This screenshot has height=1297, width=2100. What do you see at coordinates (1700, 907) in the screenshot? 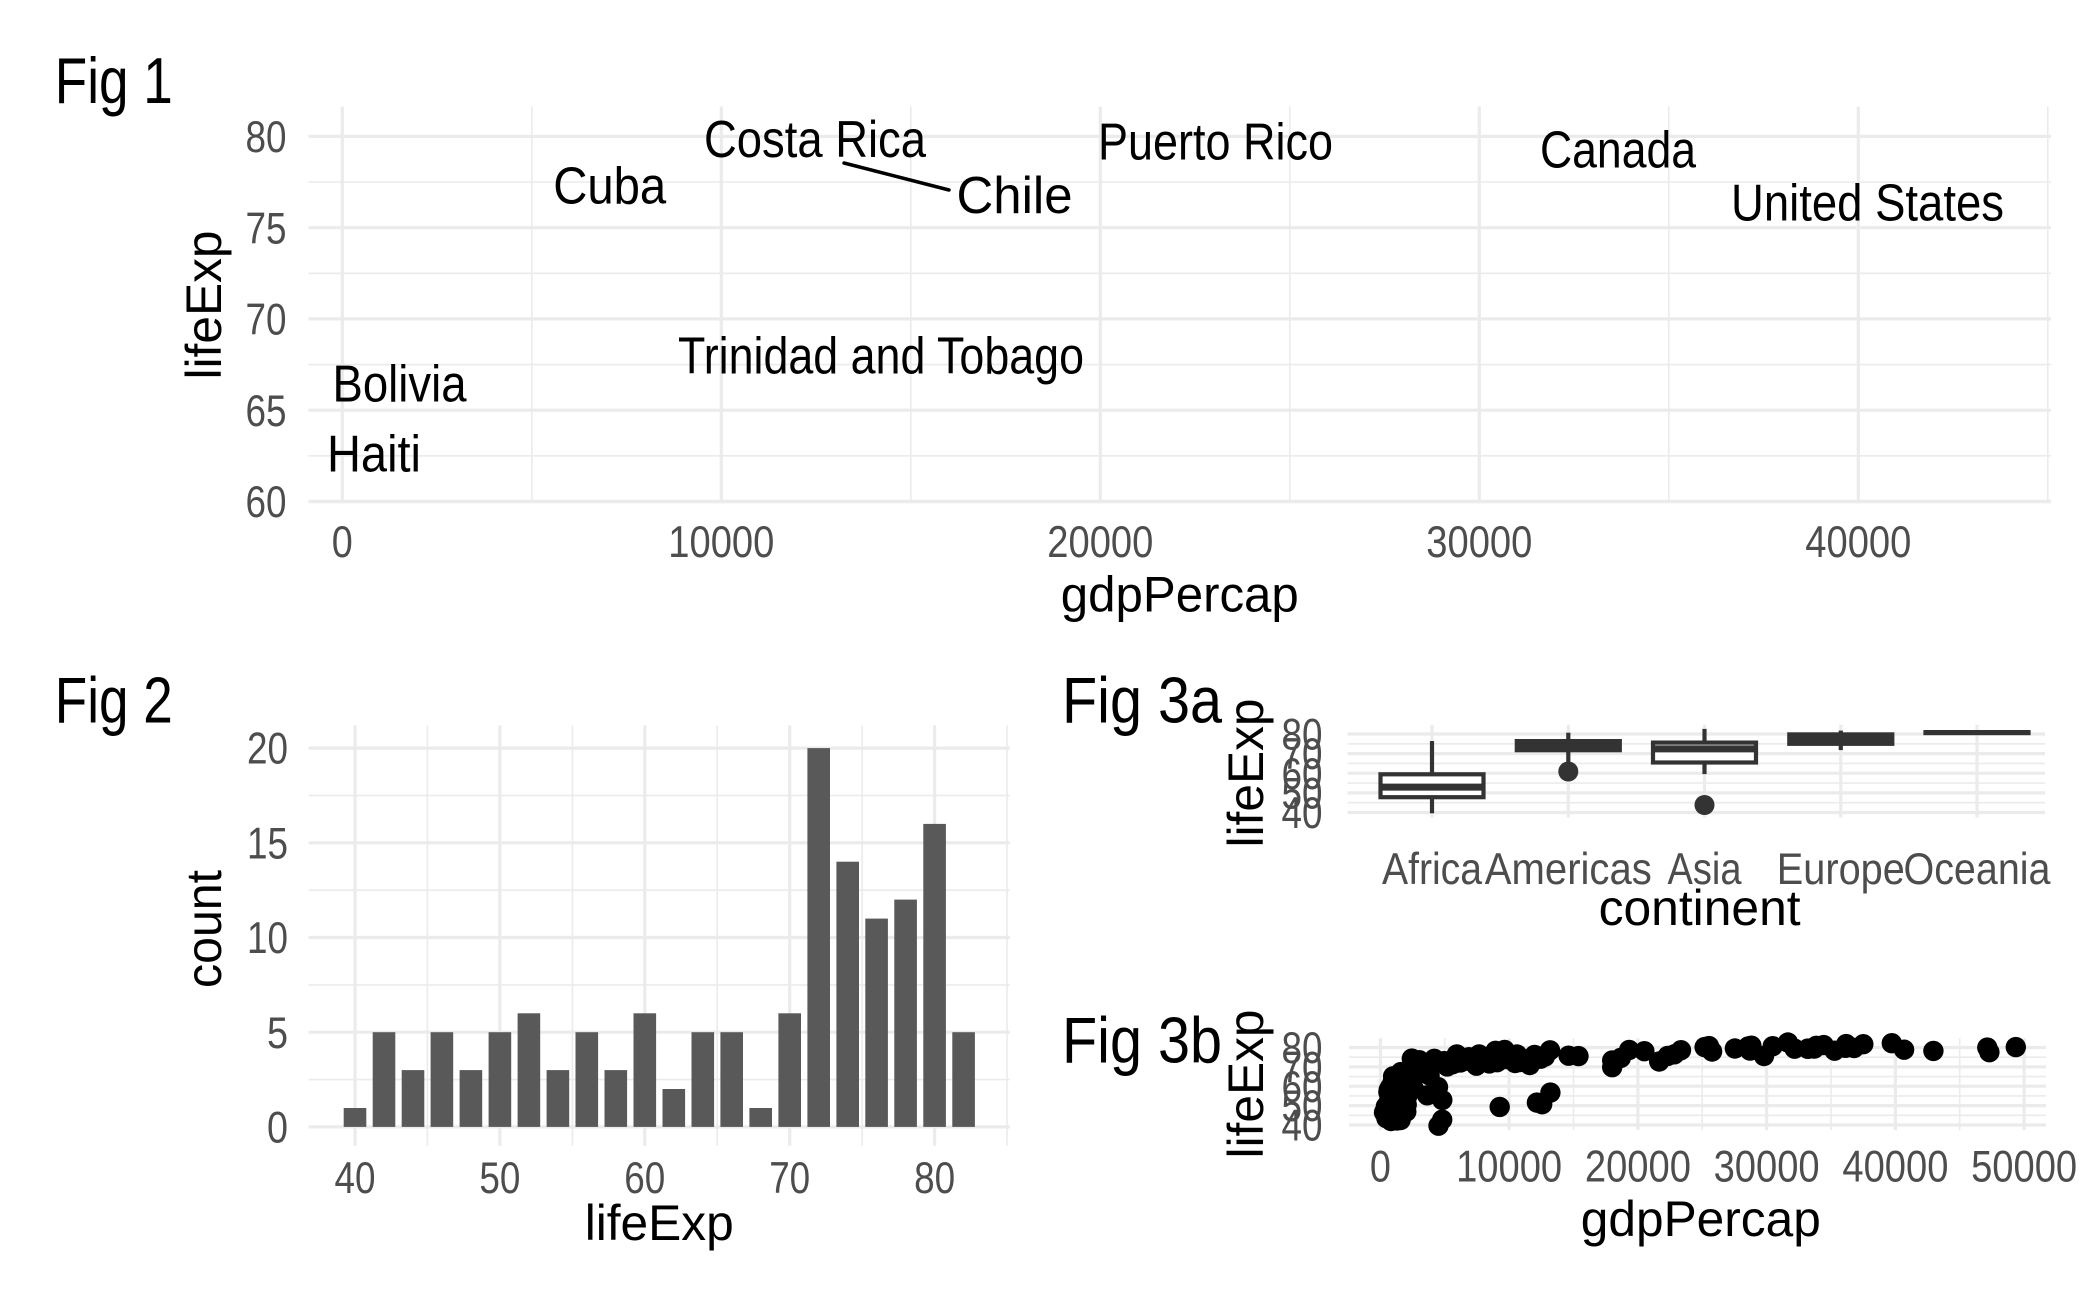
I see `svg-text: continent` at bounding box center [1700, 907].